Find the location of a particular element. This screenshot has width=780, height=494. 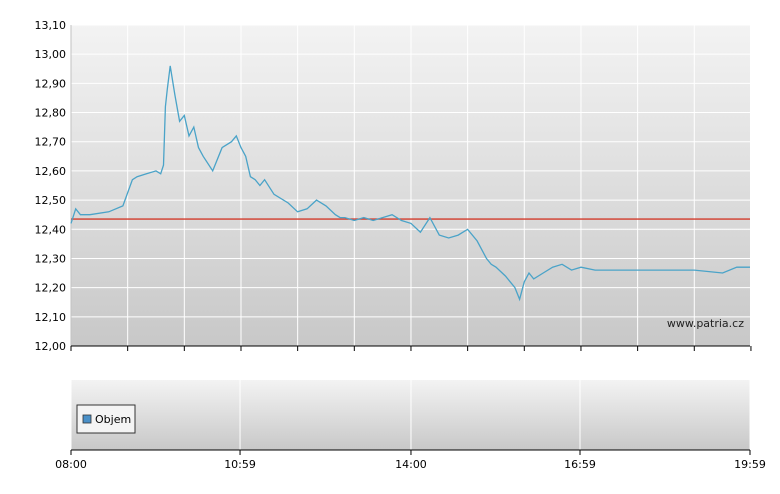

price-y-tick-label: 12,70 is located at coordinates (51, 142).